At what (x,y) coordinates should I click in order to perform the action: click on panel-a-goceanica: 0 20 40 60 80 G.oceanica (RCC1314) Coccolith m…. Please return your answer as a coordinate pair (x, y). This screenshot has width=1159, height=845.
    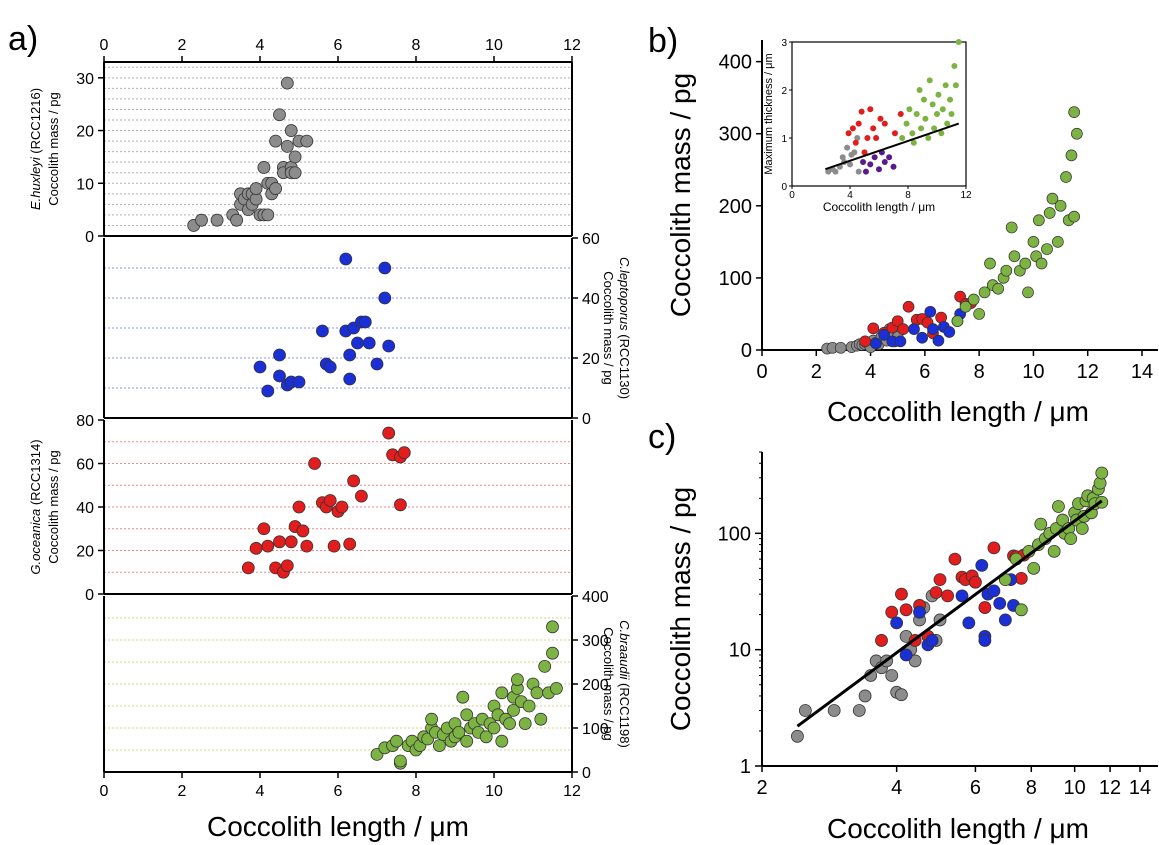
    Looking at the image, I should click on (300, 508).